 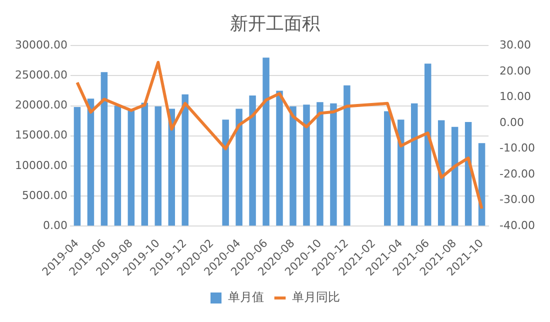 What do you see at coordinates (516, 71) in the screenshot?
I see `y2-tick-label: 20.00` at bounding box center [516, 71].